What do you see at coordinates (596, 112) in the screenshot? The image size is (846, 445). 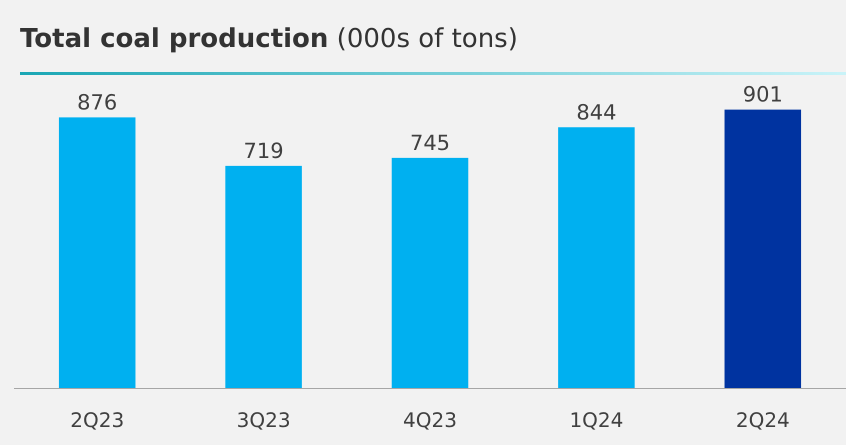 I see `data-label: 844` at bounding box center [596, 112].